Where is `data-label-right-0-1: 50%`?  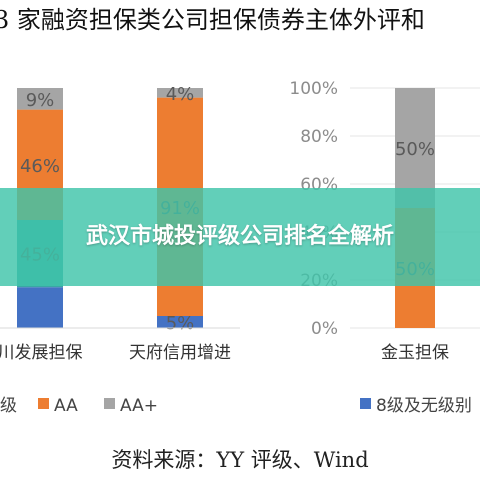 data-label-right-0-1: 50% is located at coordinates (415, 149).